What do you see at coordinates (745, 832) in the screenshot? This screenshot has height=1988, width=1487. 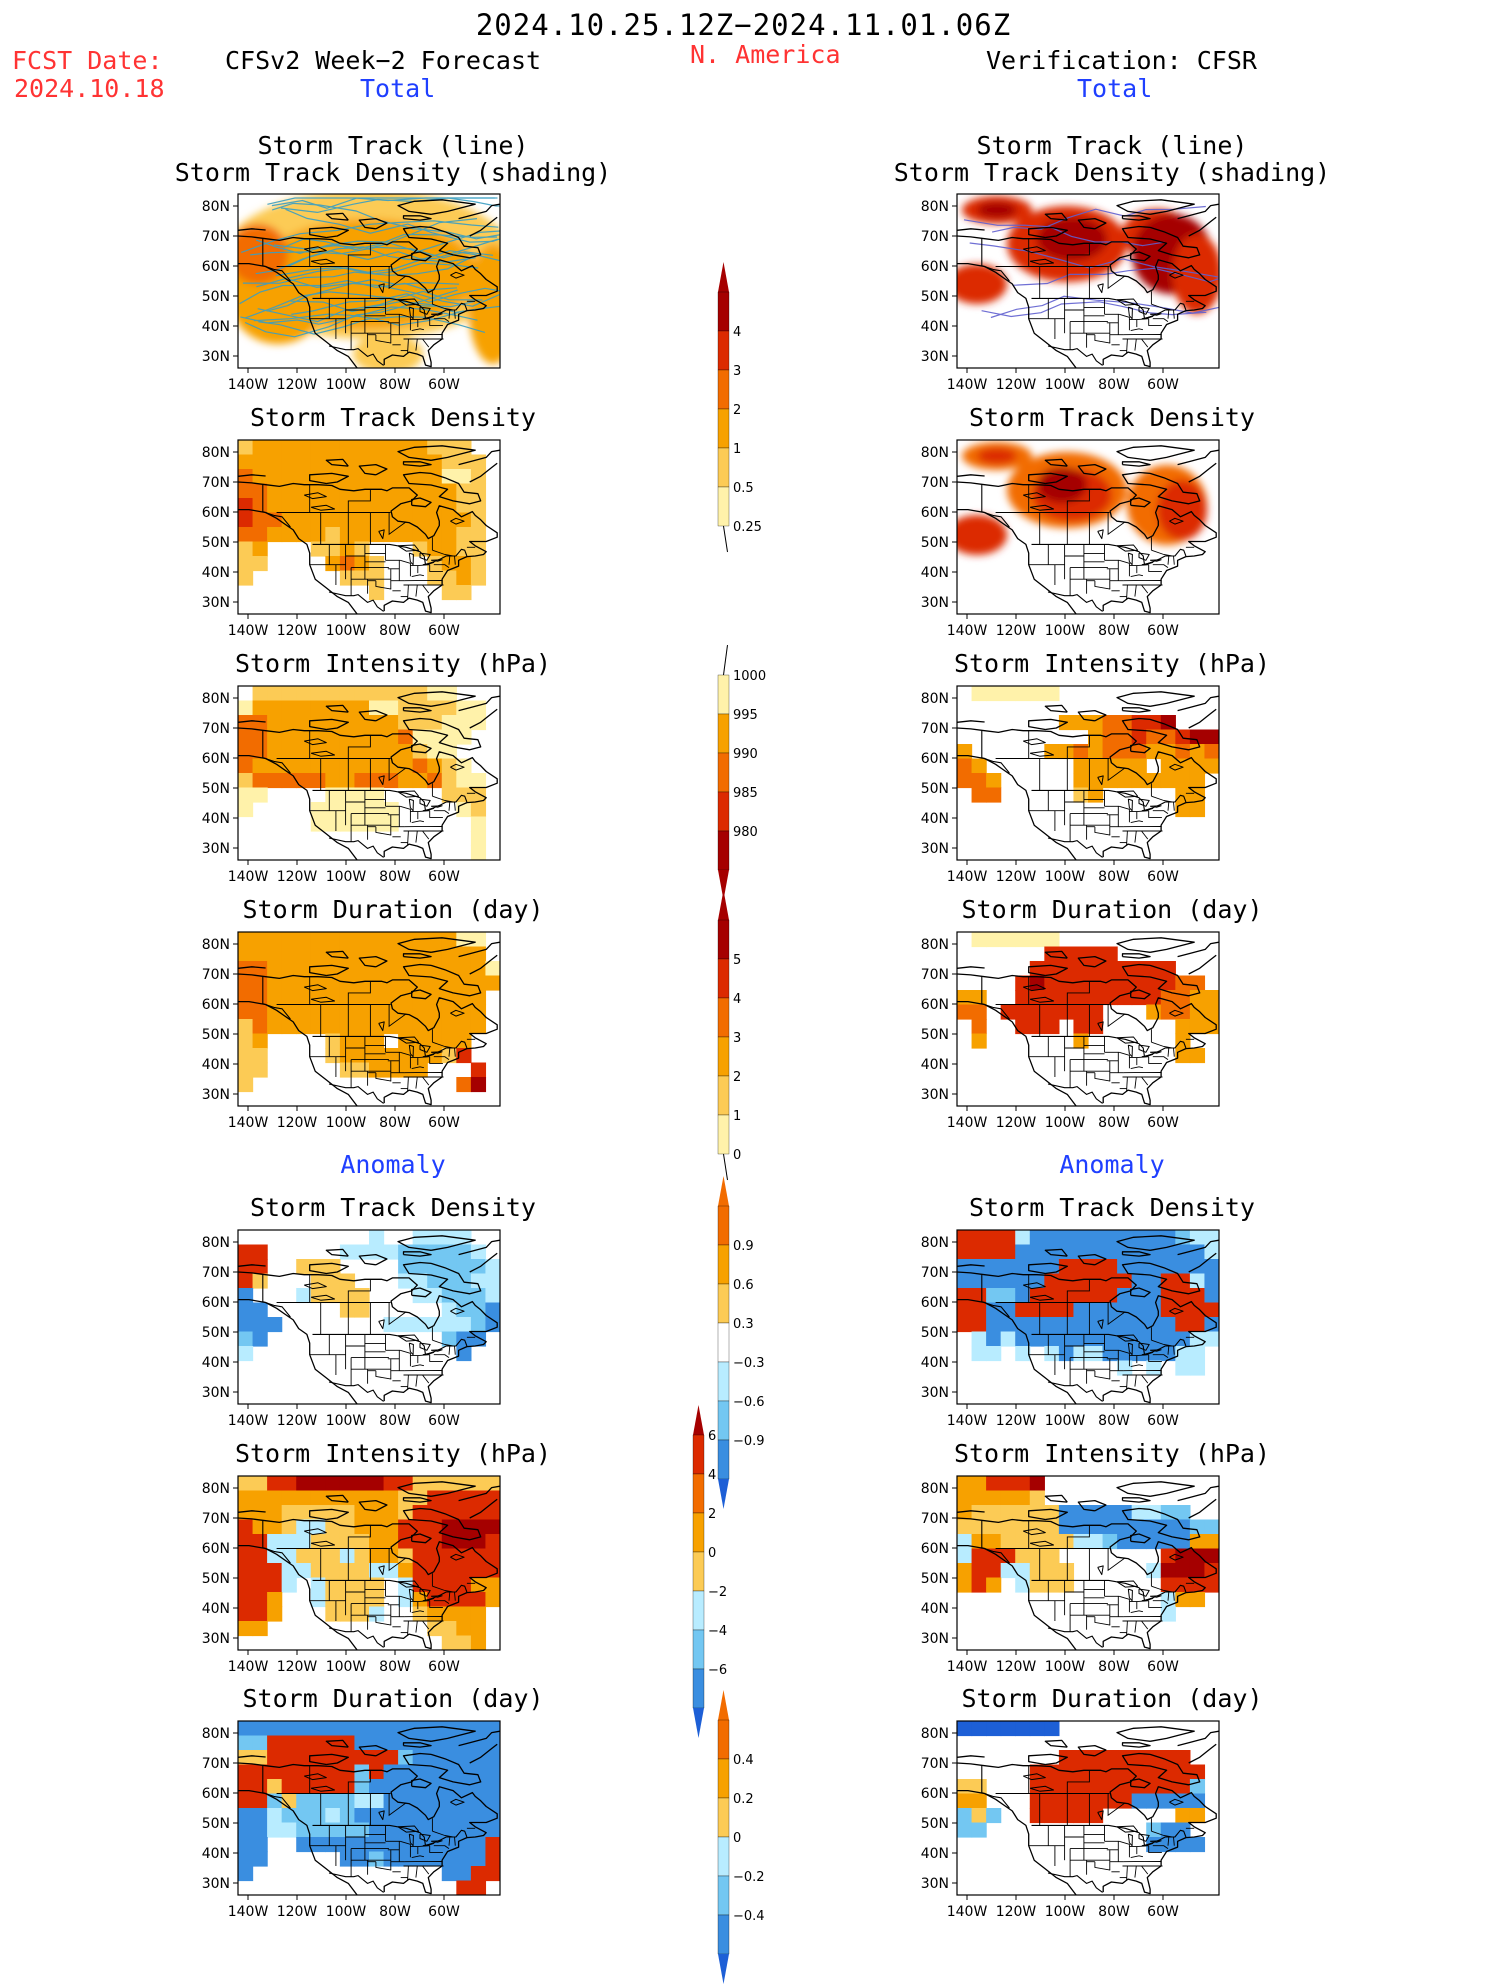 I see `colorbar-label: 980` at bounding box center [745, 832].